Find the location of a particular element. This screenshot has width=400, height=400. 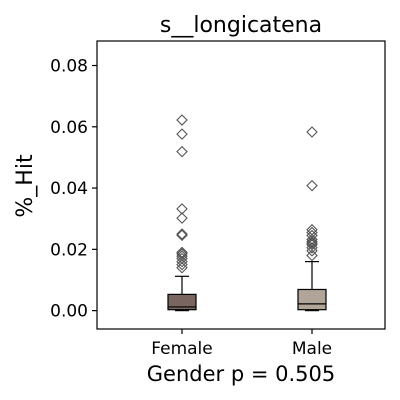

box-group-female is located at coordinates (182, 213).